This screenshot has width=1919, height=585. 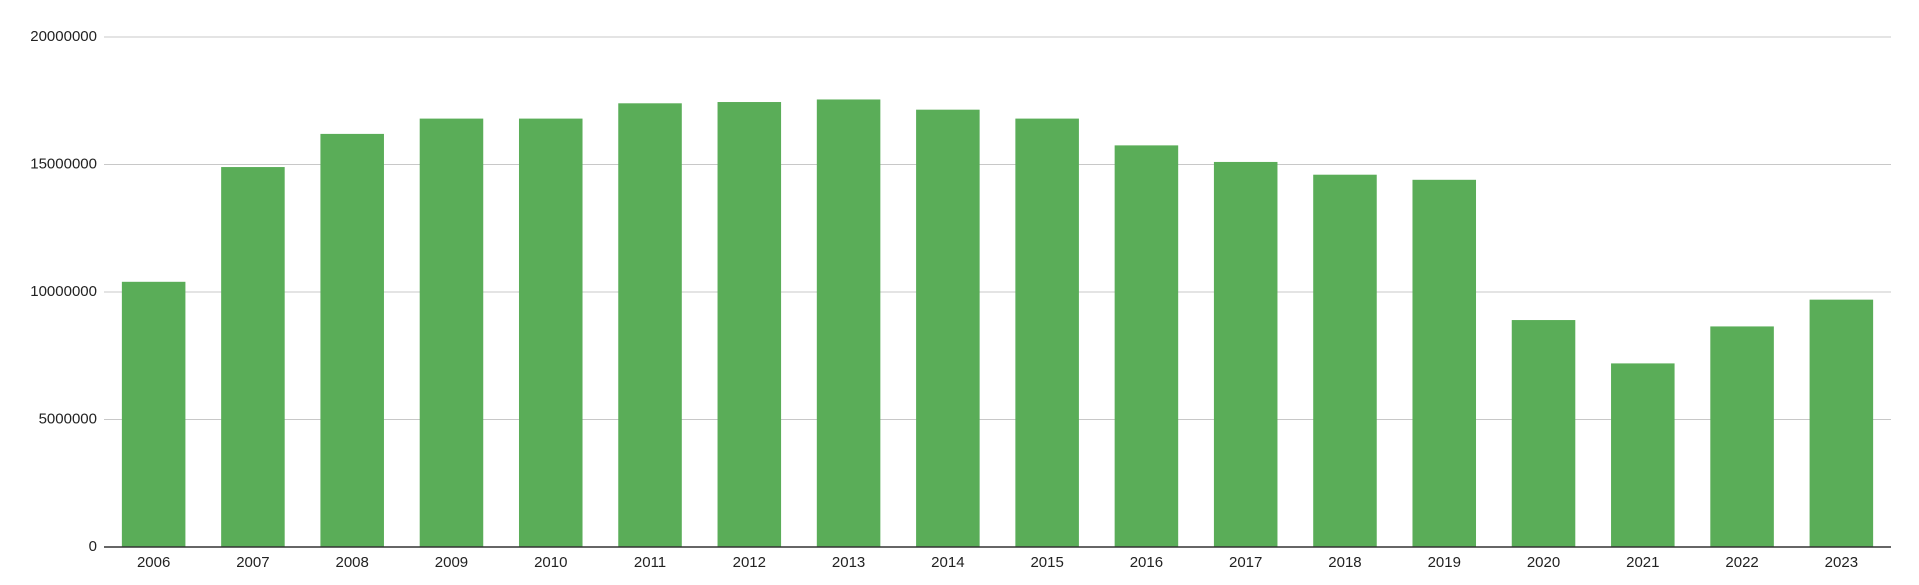 I want to click on x-tick-label: 2010, so click(x=550, y=562).